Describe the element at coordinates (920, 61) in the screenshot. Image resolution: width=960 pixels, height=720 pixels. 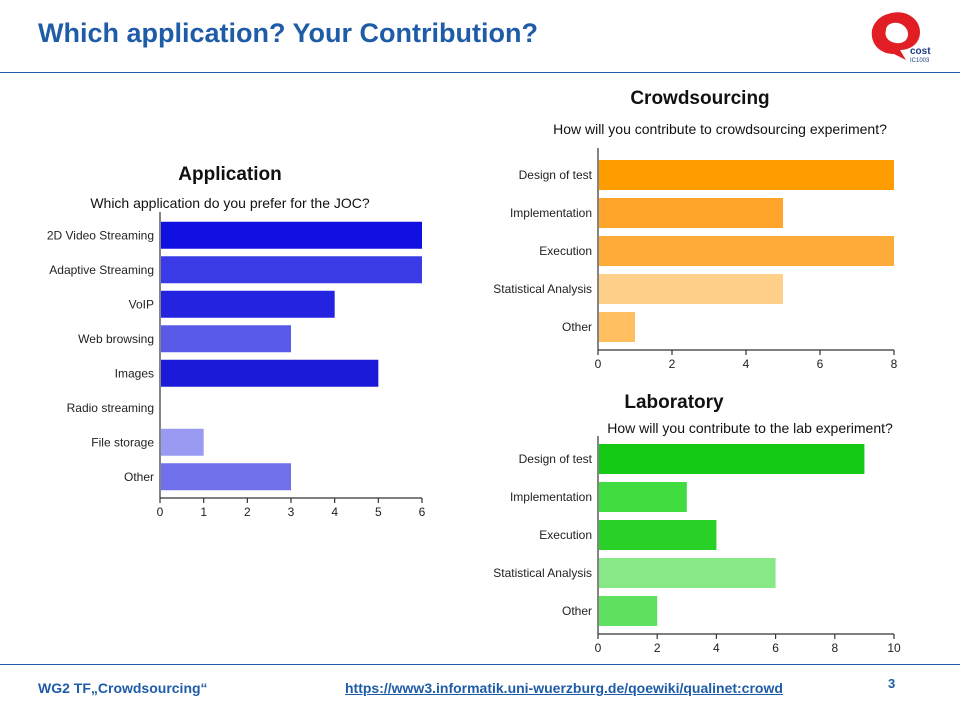
I see `logo-subtext: IC1003` at that location.